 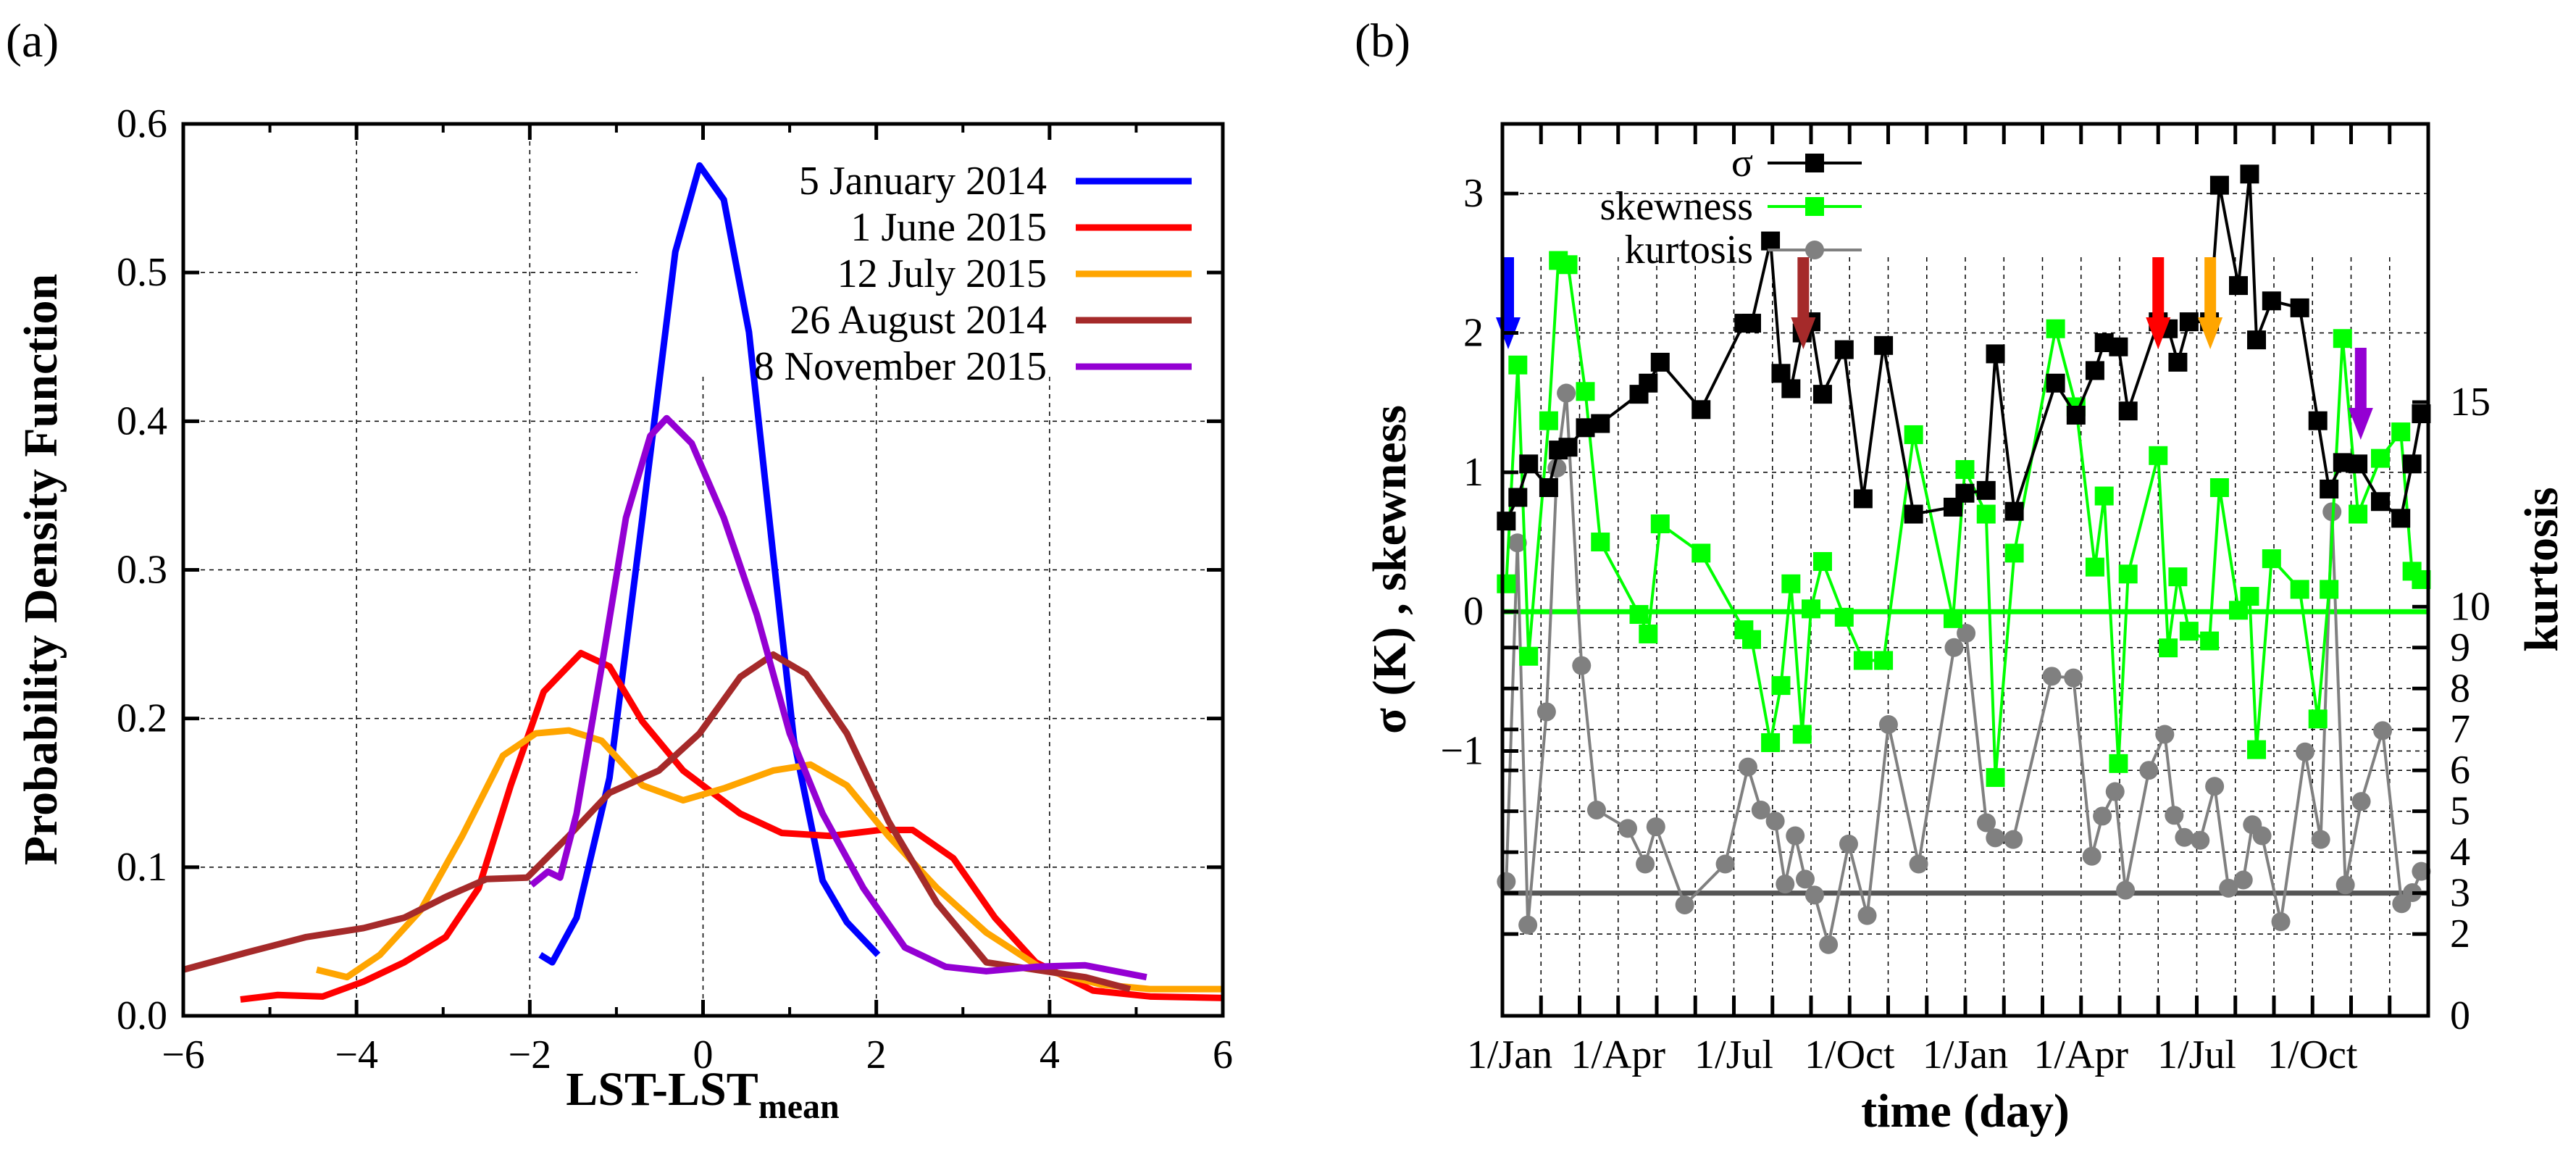 What do you see at coordinates (662, 1089) in the screenshot?
I see `x-axis-title-main: LST-LST` at bounding box center [662, 1089].